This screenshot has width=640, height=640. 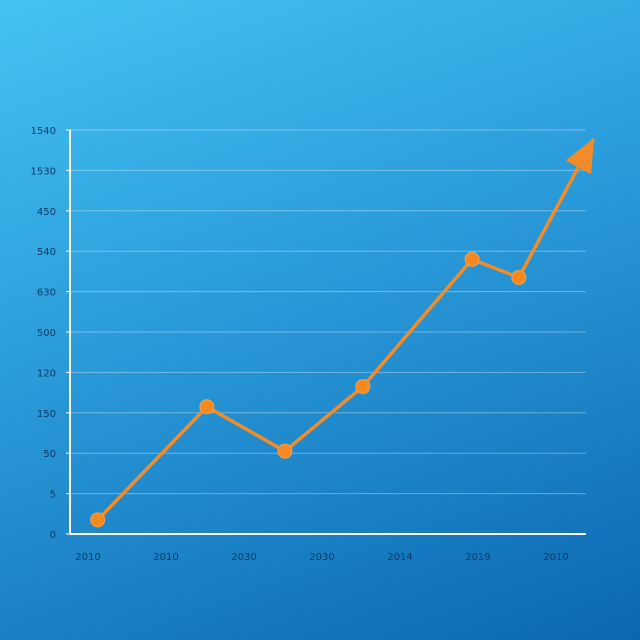 I want to click on y-tick-label: 1540, so click(x=43, y=131).